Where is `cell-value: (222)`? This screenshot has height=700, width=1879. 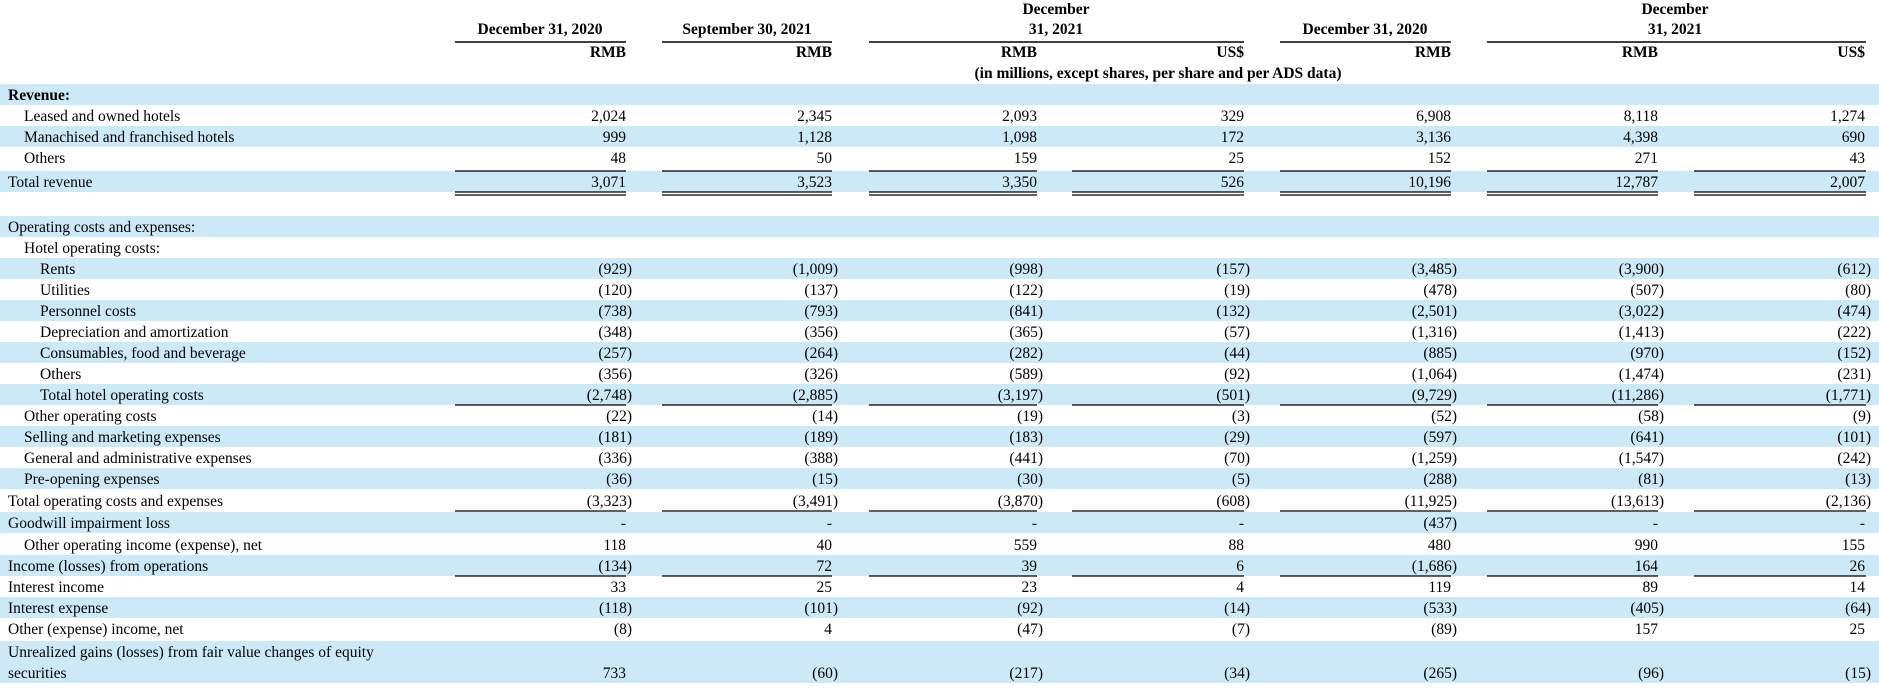
cell-value: (222) is located at coordinates (1854, 332).